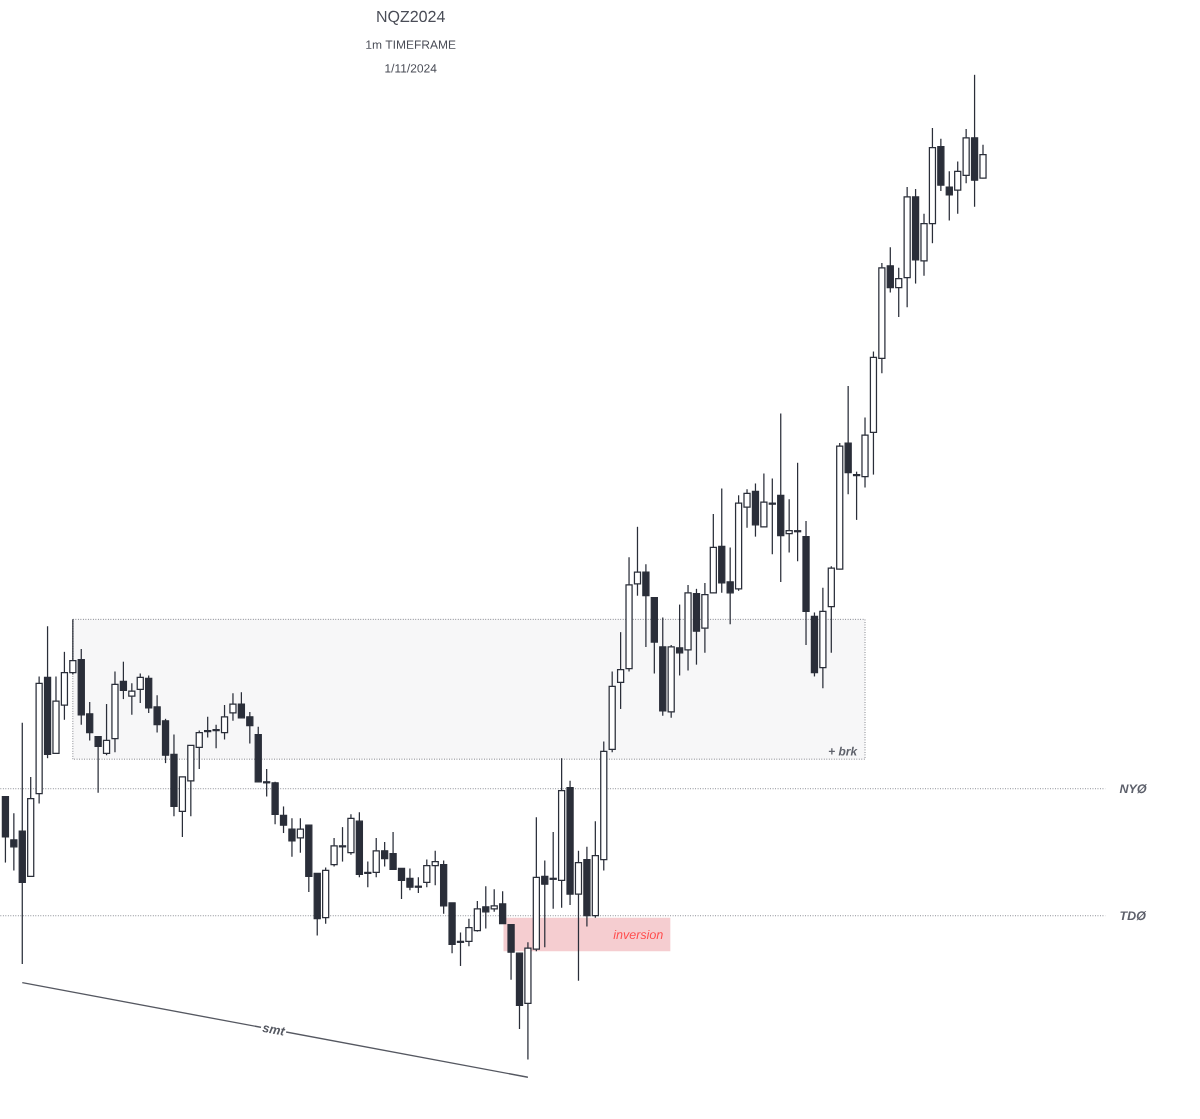 The image size is (1200, 1119). What do you see at coordinates (638, 935) in the screenshot?
I see `band-label: inversion` at bounding box center [638, 935].